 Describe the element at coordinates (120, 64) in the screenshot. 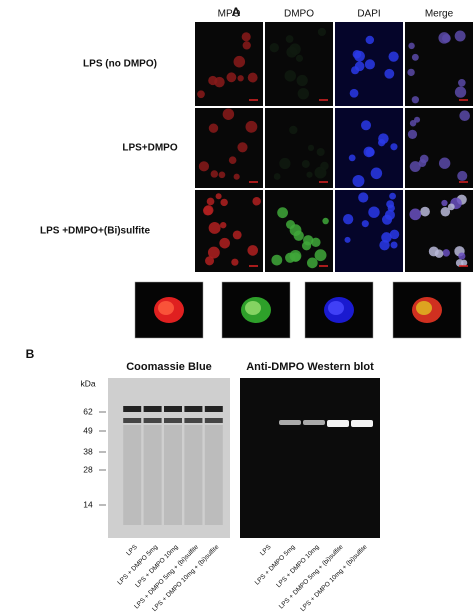

I see `row-label: LPS (no DMPO)` at that location.